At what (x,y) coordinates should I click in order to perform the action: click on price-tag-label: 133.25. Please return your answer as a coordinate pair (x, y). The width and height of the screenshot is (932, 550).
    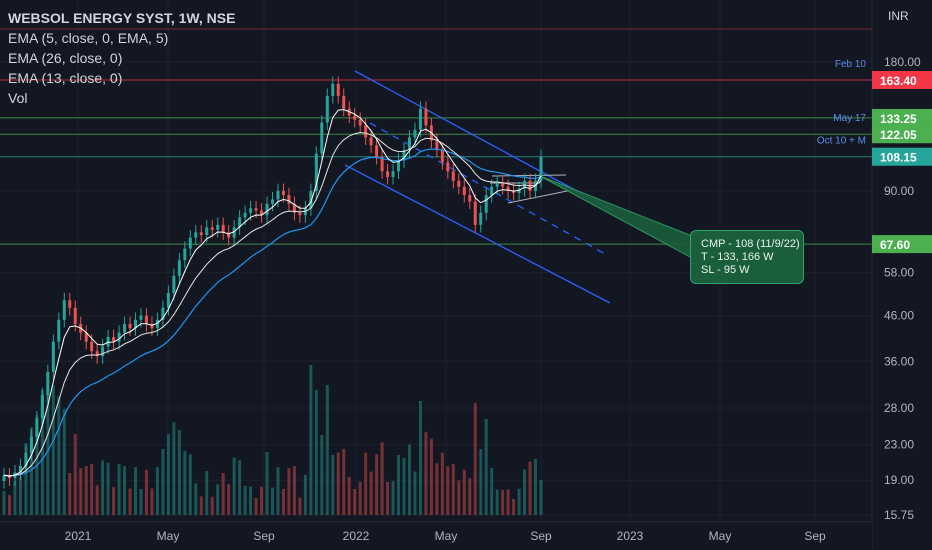
    Looking at the image, I should click on (898, 119).